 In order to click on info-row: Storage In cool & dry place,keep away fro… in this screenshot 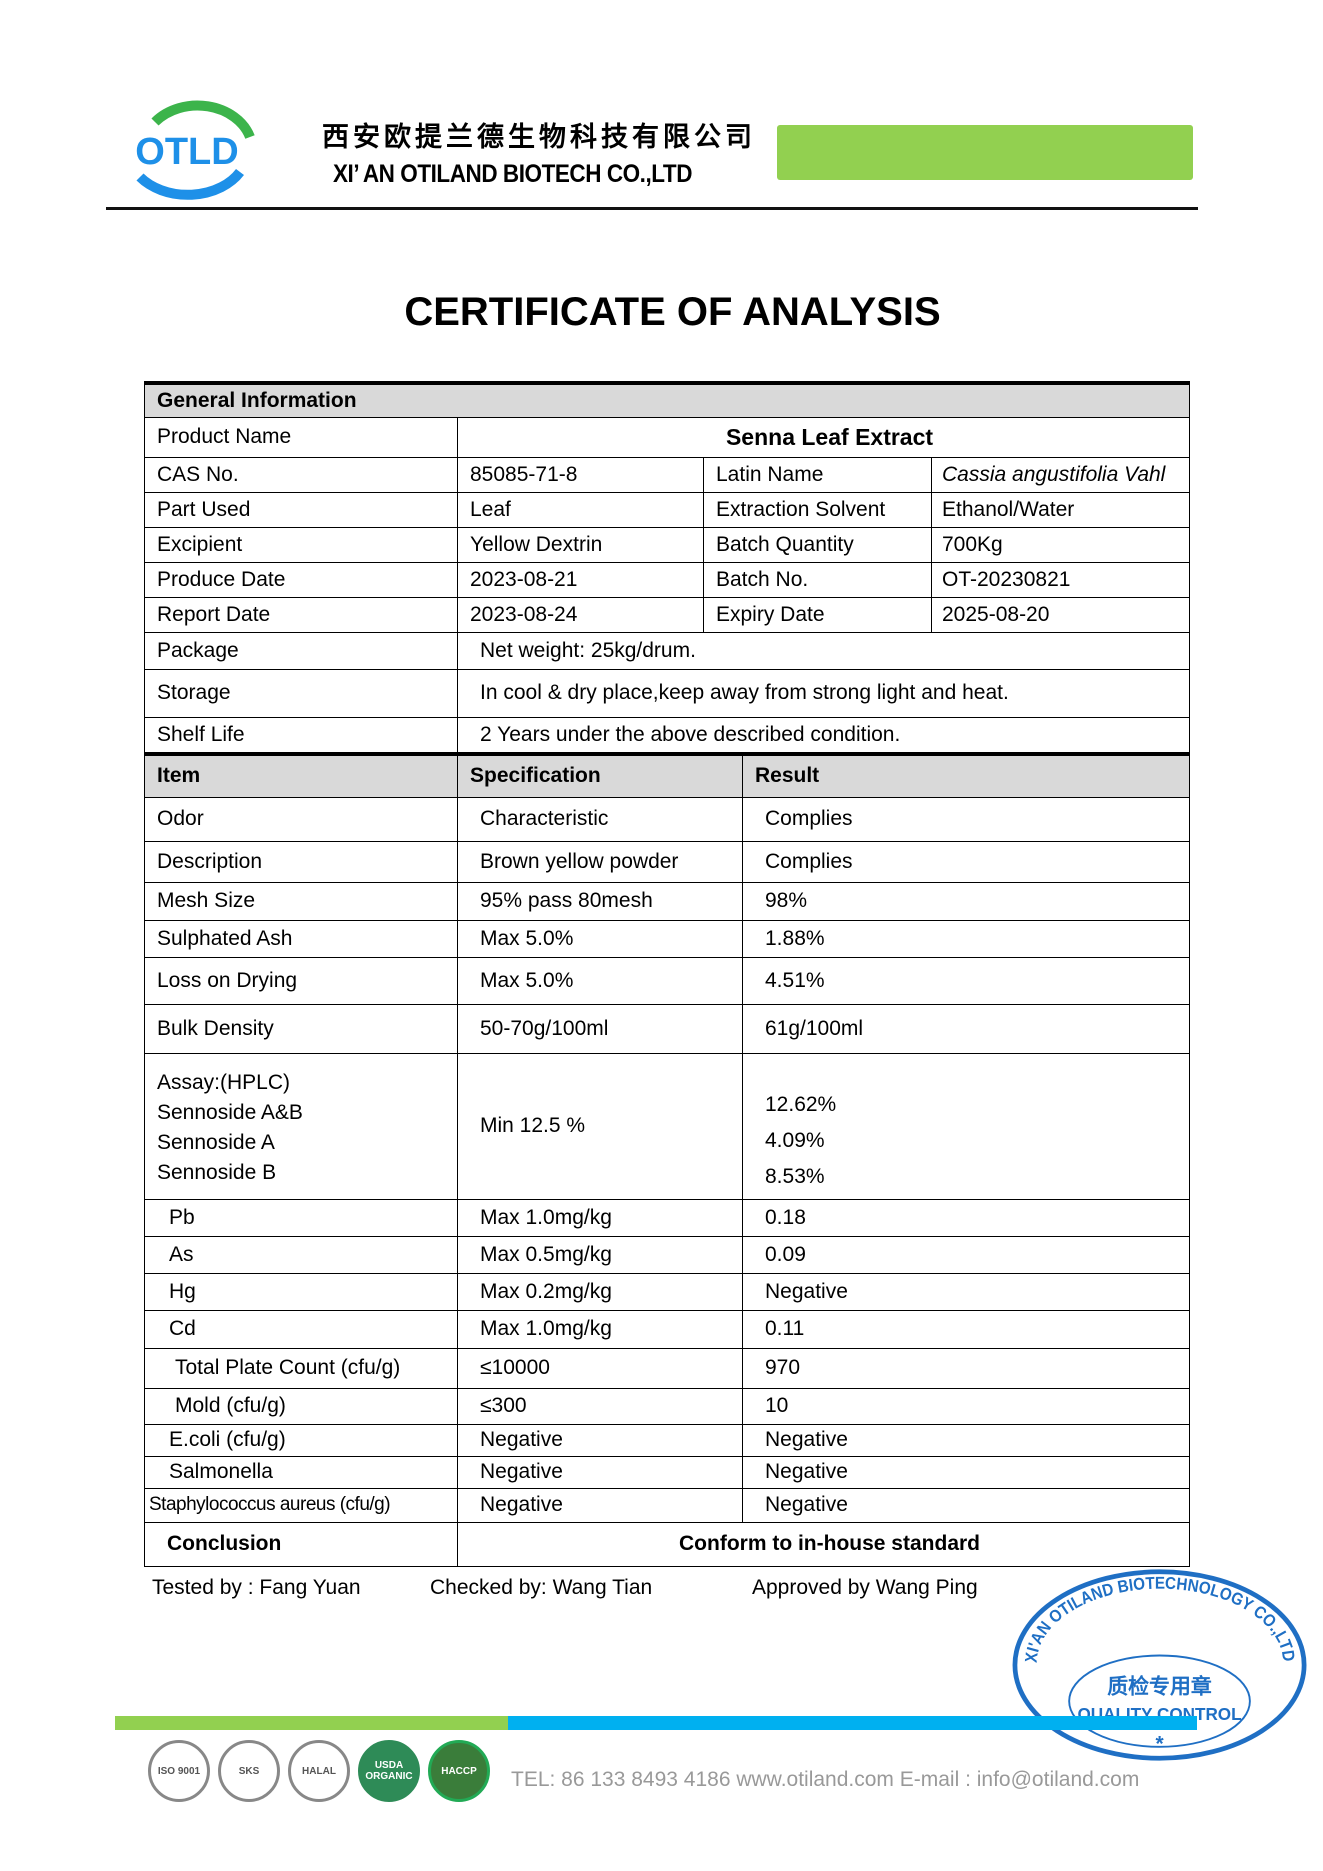, I will do `click(667, 693)`.